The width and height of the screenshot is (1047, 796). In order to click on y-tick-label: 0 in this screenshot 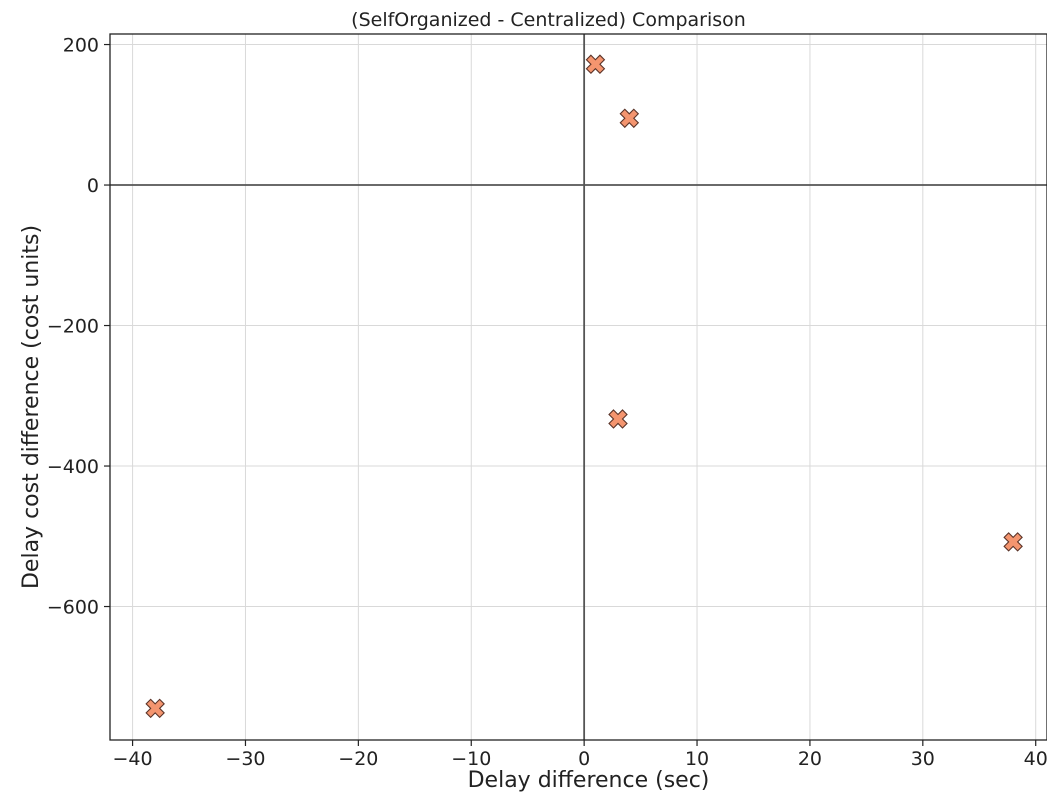, I will do `click(93, 186)`.